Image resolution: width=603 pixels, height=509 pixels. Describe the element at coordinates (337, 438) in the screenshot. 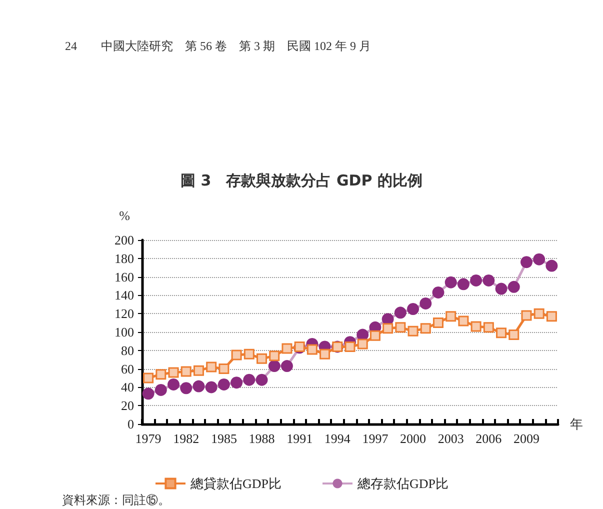

I see `x-tick-label: 1994` at that location.